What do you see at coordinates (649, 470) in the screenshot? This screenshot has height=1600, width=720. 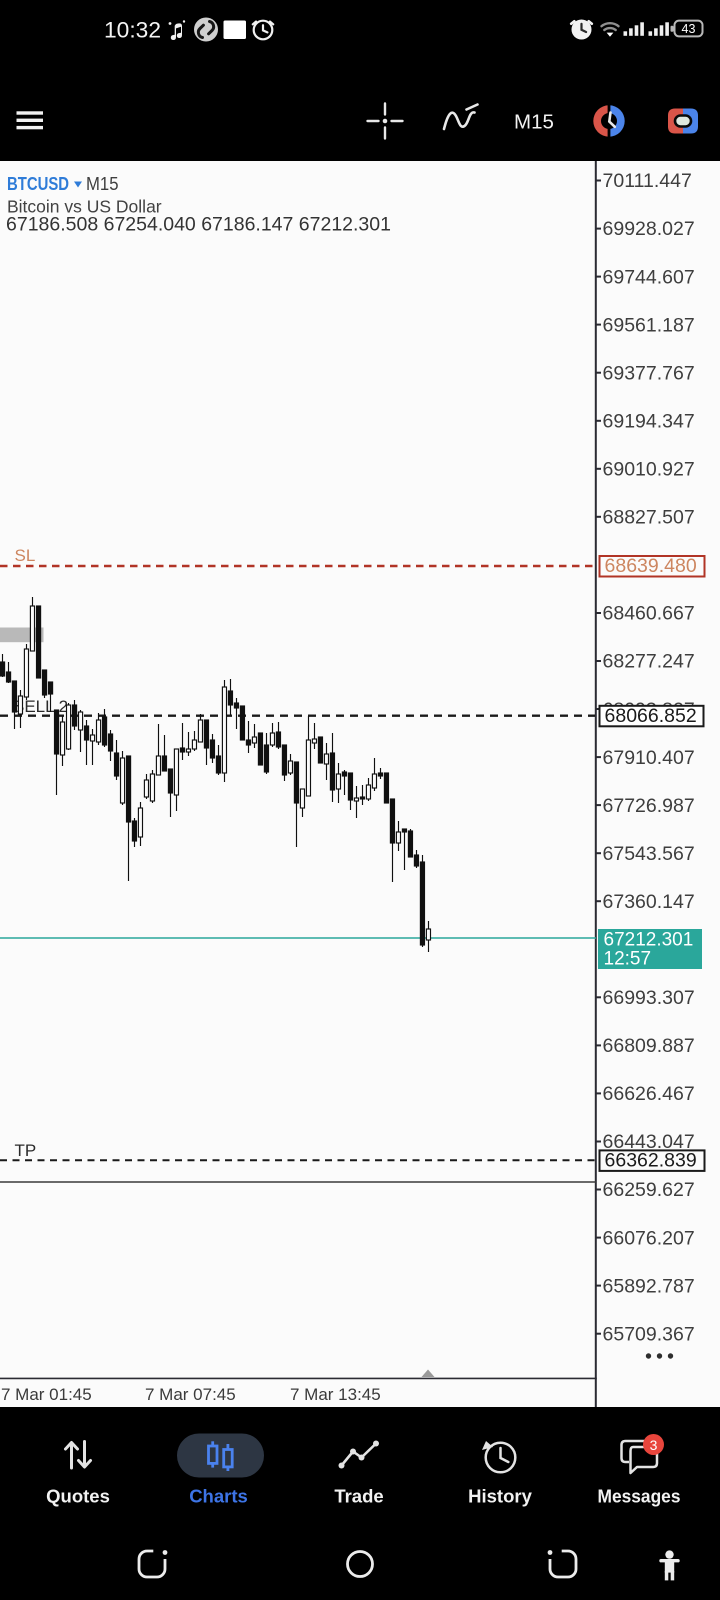 I see `svg-text: 69010.927` at bounding box center [649, 470].